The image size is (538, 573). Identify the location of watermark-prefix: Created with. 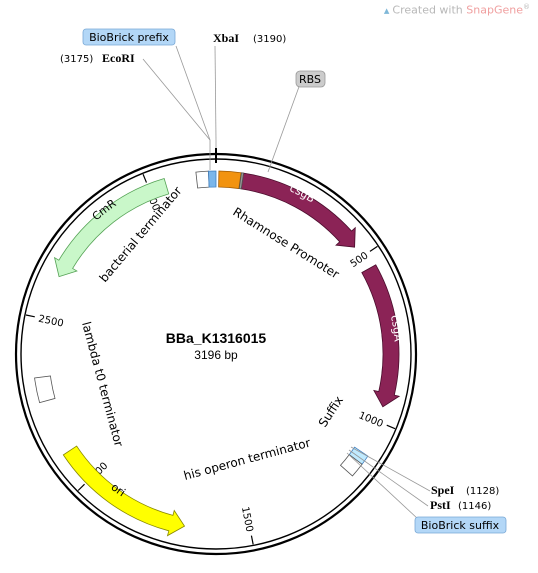
(427, 10).